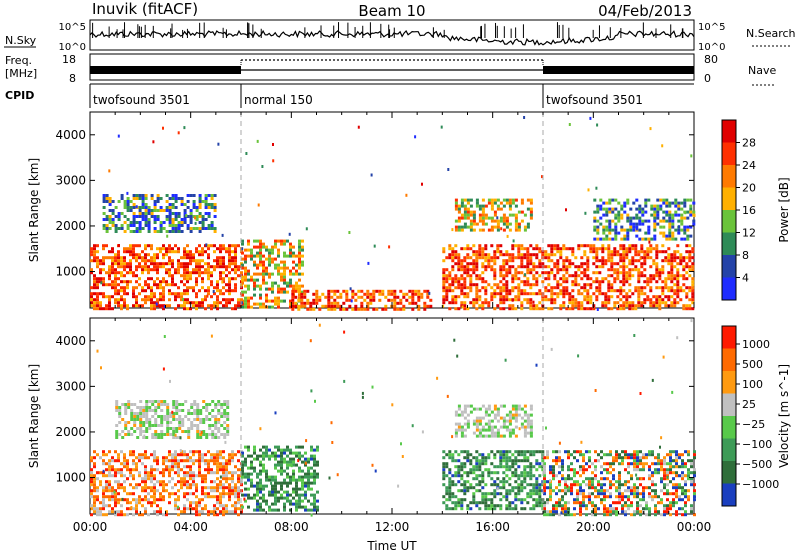  Describe the element at coordinates (749, 143) in the screenshot. I see `colorbar-tick-label: 28` at that location.